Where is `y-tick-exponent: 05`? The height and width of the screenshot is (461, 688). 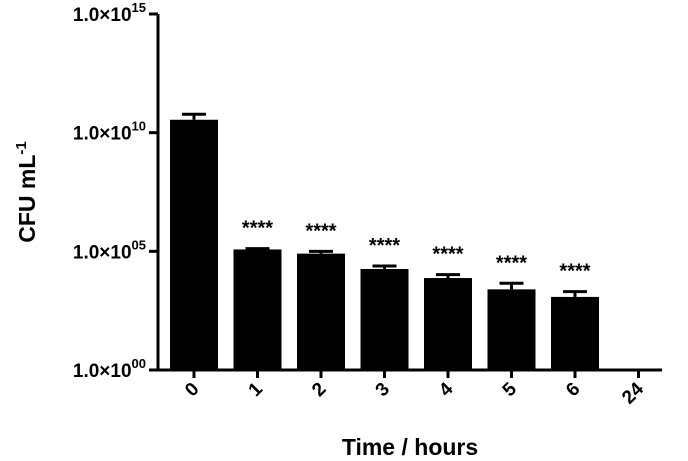 y-tick-exponent: 05 is located at coordinates (139, 244).